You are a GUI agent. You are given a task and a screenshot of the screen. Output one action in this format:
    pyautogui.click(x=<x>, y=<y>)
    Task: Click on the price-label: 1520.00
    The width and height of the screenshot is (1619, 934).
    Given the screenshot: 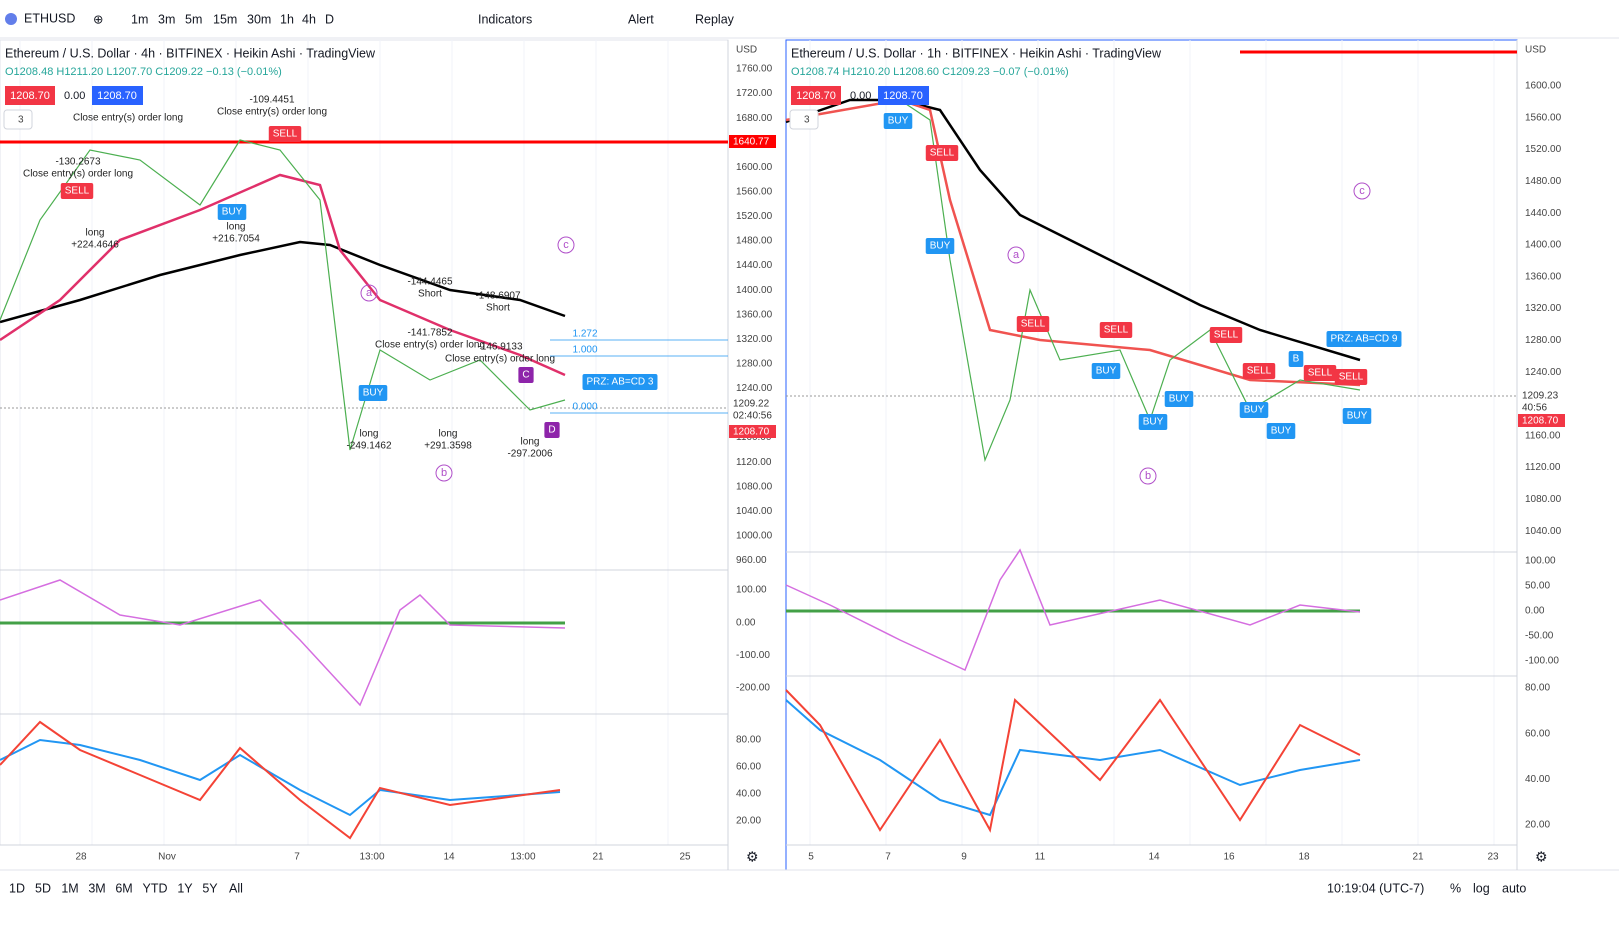 What is the action you would take?
    pyautogui.click(x=754, y=216)
    